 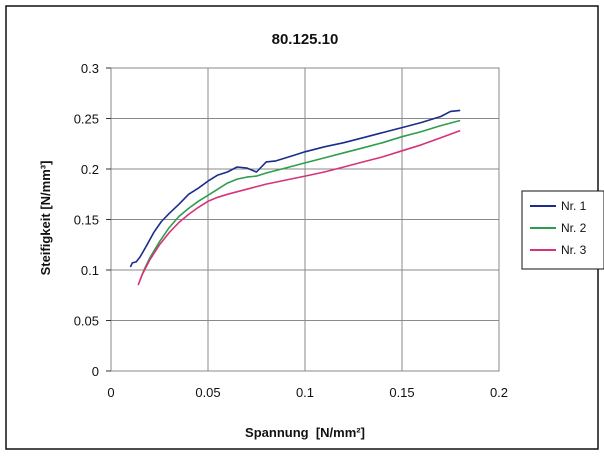 I want to click on legend-label-nr-1: Nr. 1, so click(x=574, y=206).